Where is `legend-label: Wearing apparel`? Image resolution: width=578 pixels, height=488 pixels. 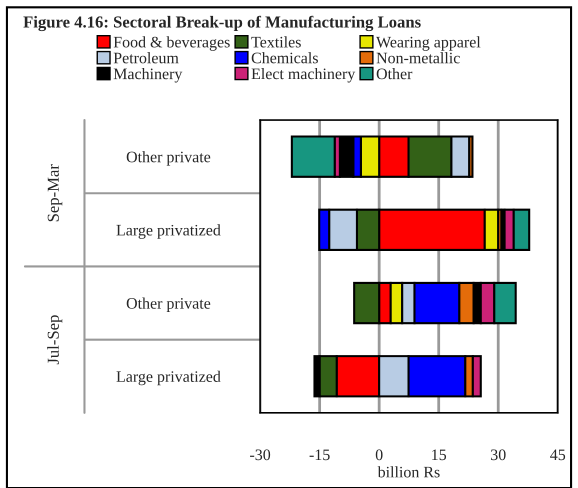 legend-label: Wearing apparel is located at coordinates (428, 43).